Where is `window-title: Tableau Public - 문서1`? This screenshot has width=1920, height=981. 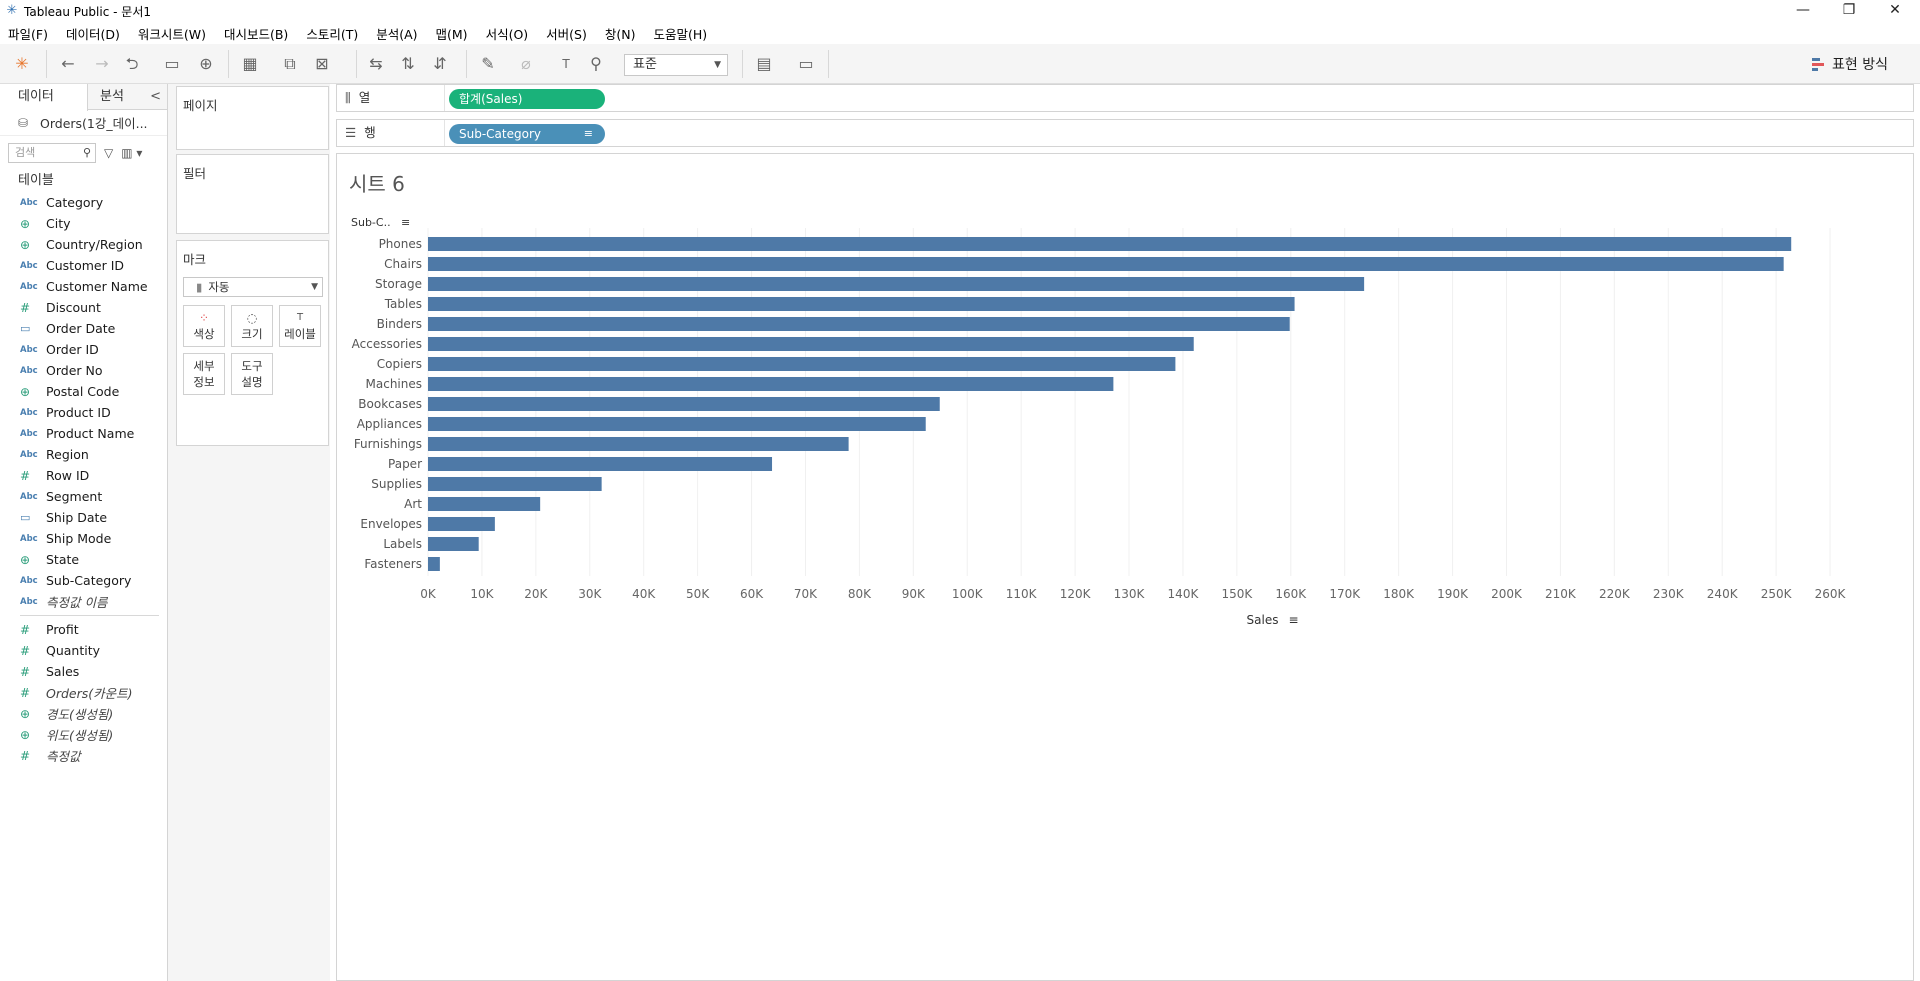
window-title: Tableau Public - 문서1 is located at coordinates (87, 11).